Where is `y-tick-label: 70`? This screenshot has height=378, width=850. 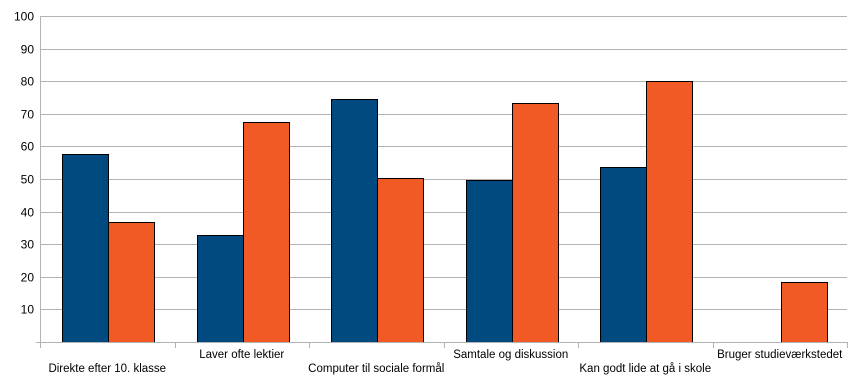 y-tick-label: 70 is located at coordinates (28, 115).